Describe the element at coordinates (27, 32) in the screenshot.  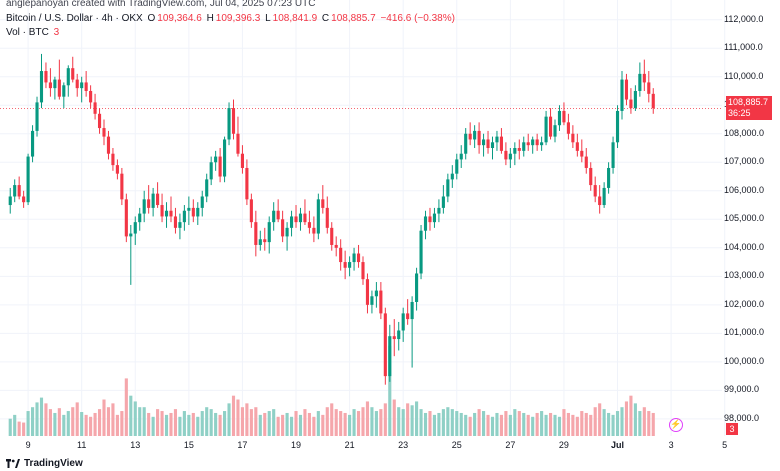
I see `volume-label: Vol · BTC` at that location.